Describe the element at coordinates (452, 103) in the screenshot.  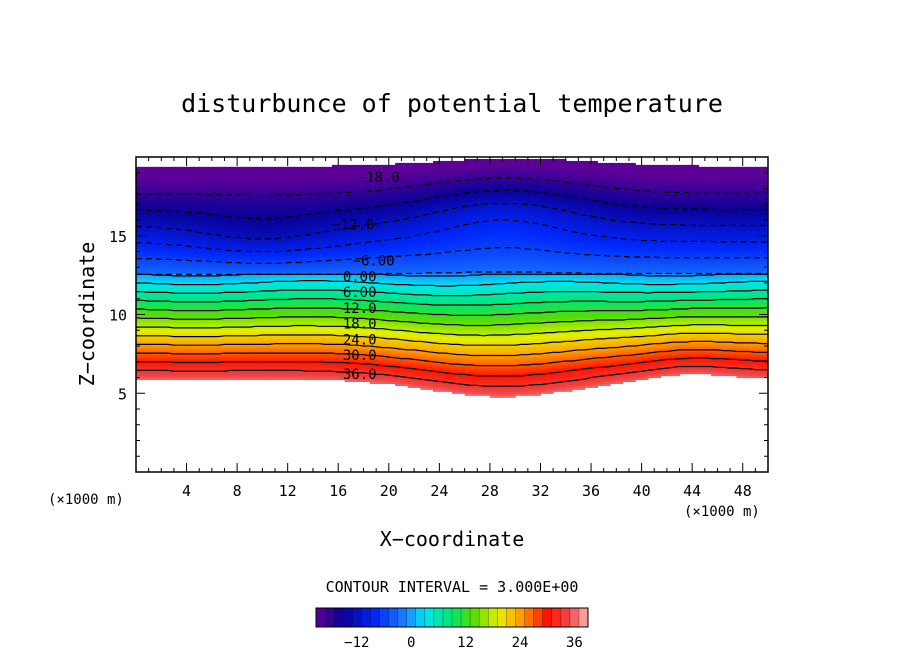
I see `chart-title: disturbunce of potential temperature` at that location.